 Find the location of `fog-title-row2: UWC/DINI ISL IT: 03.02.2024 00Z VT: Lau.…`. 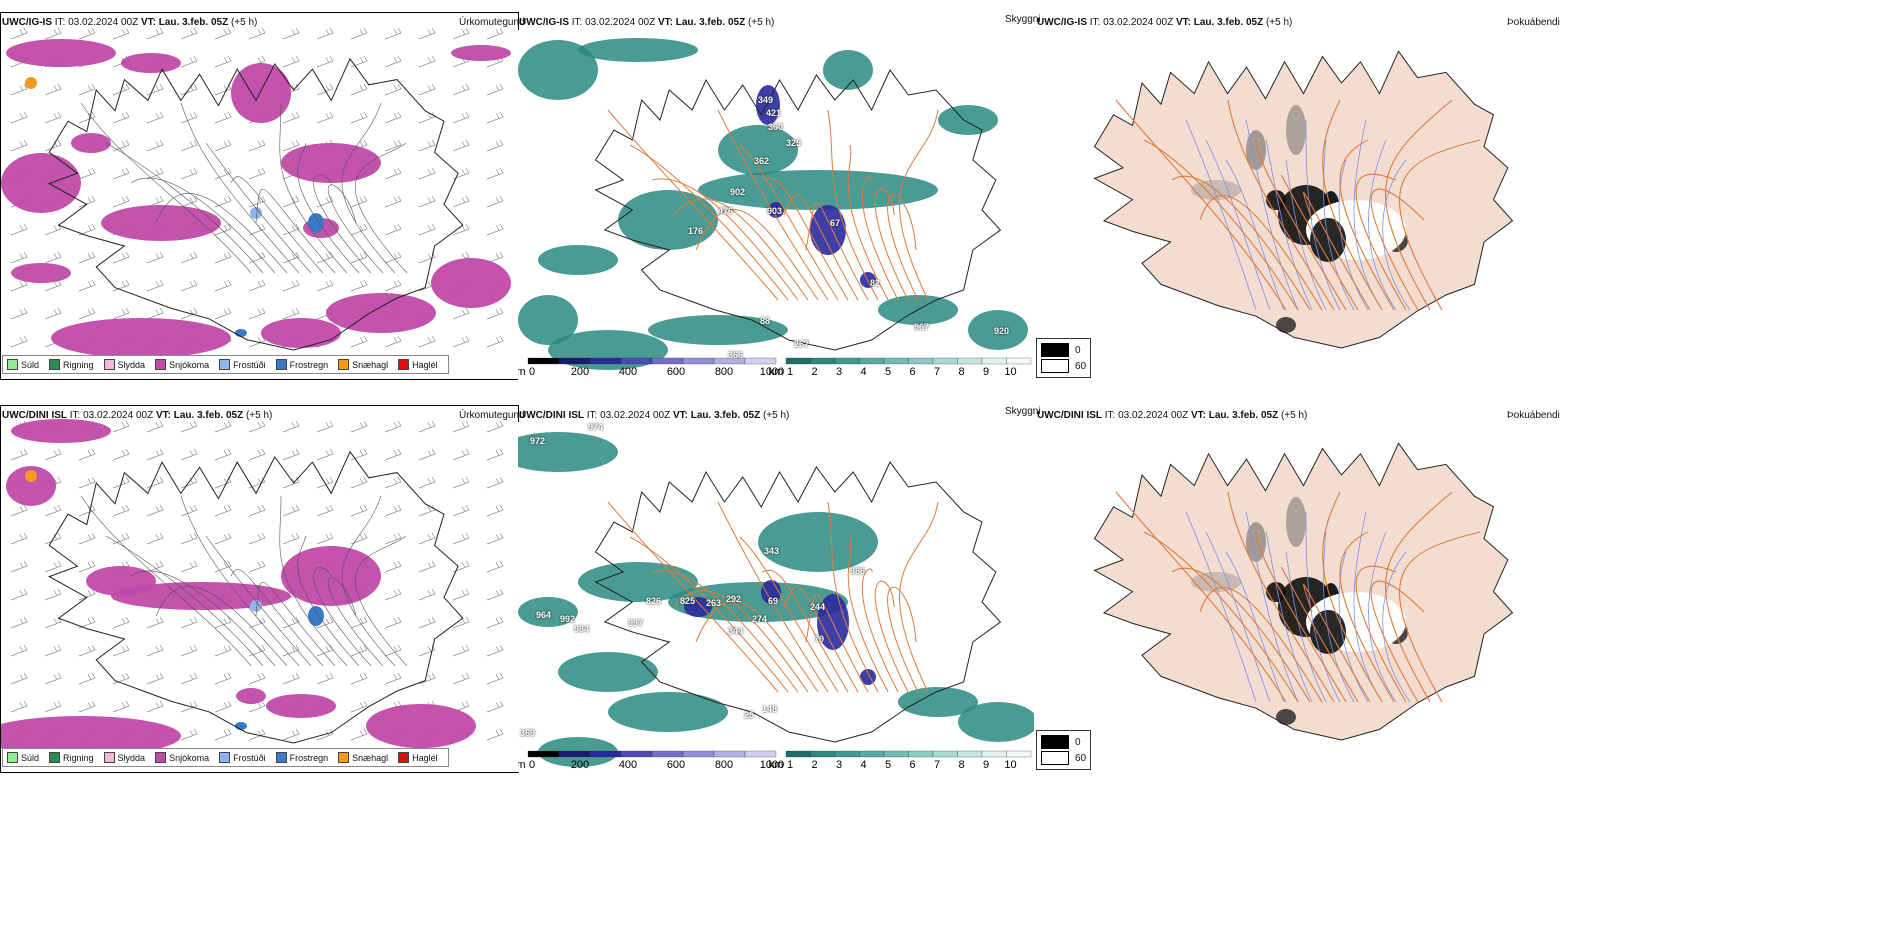

fog-title-row2: UWC/DINI ISL IT: 03.02.2024 00Z VT: Lau.… is located at coordinates (1172, 415).